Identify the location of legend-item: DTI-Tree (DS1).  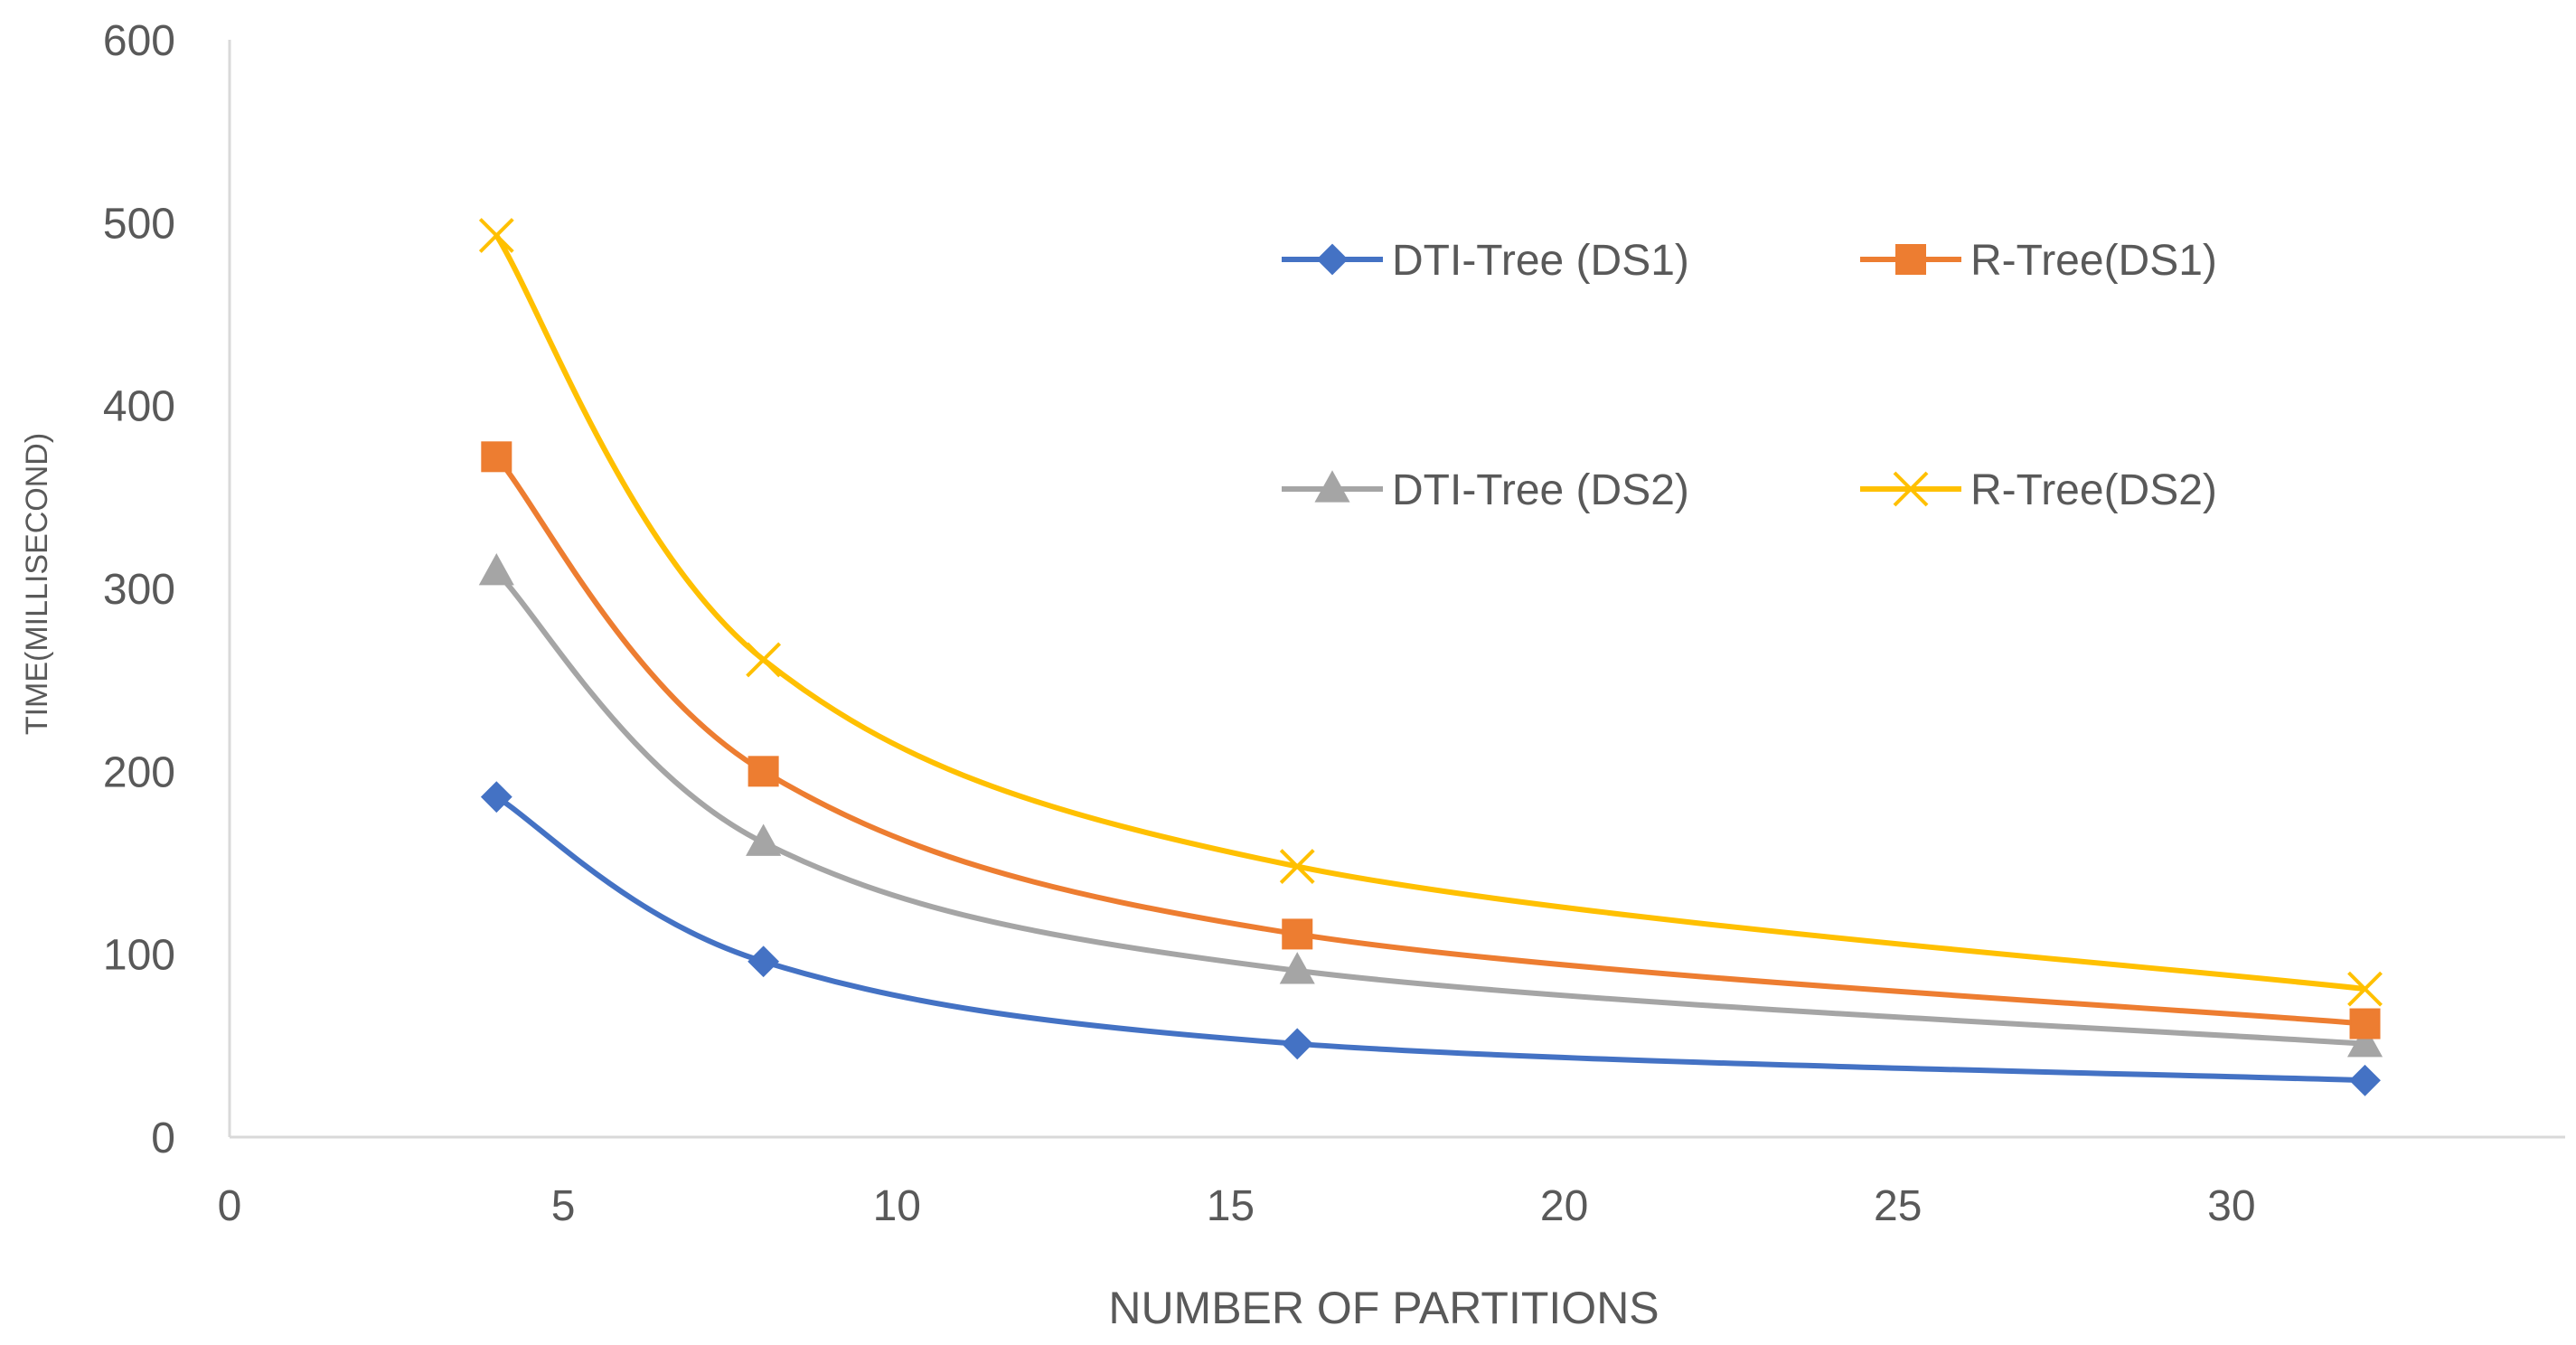
(1485, 261).